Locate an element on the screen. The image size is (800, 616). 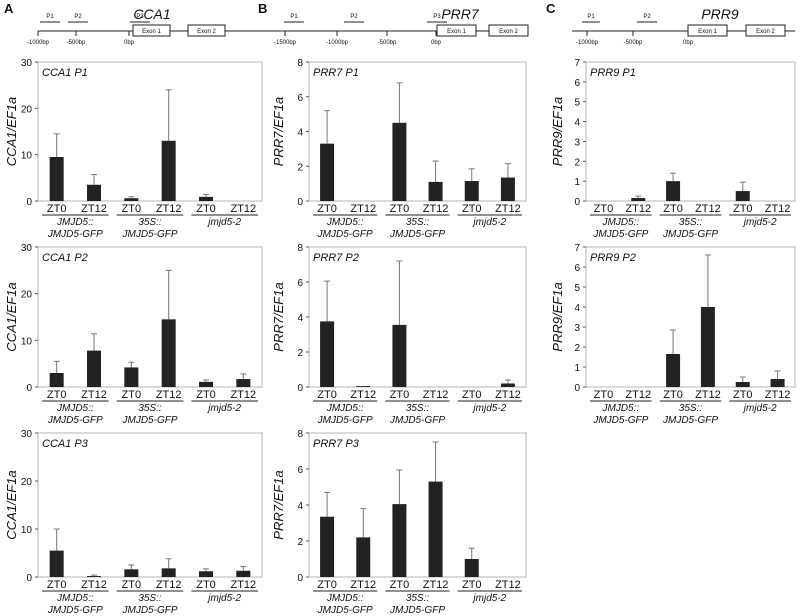
gene-name: PRR9 is located at coordinates (720, 14).